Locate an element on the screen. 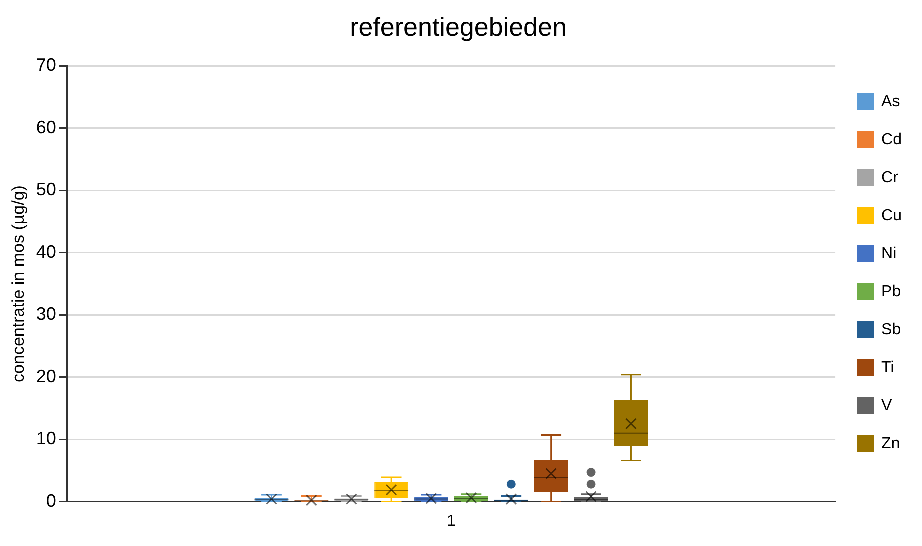 Image resolution: width=922 pixels, height=546 pixels. y-axis-title: concentratie in mos (µg/g) is located at coordinates (18, 284).